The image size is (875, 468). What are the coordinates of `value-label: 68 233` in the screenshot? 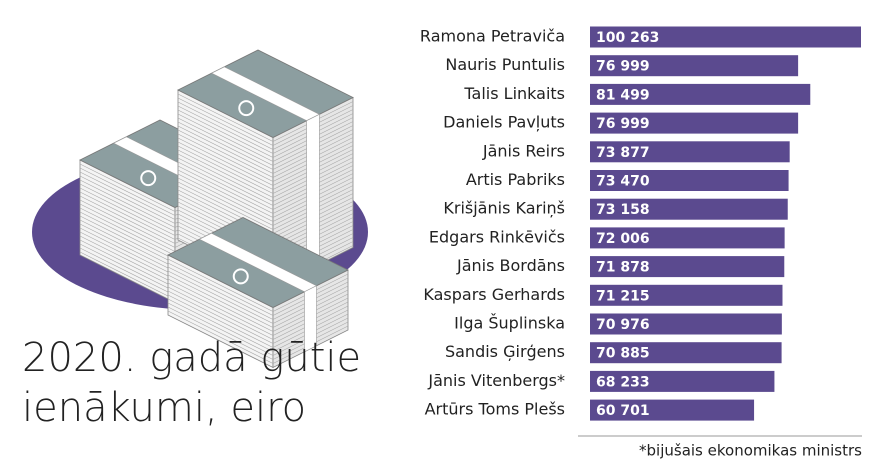 It's located at (623, 382).